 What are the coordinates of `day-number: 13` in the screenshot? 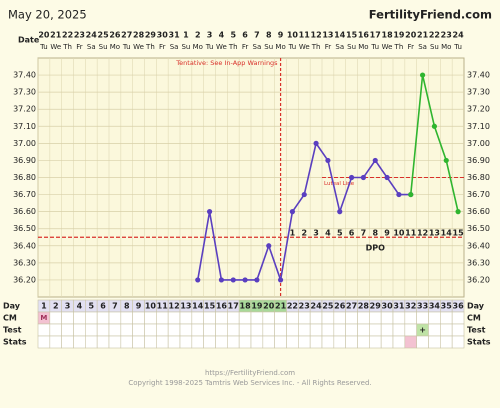 It's located at (185, 306).